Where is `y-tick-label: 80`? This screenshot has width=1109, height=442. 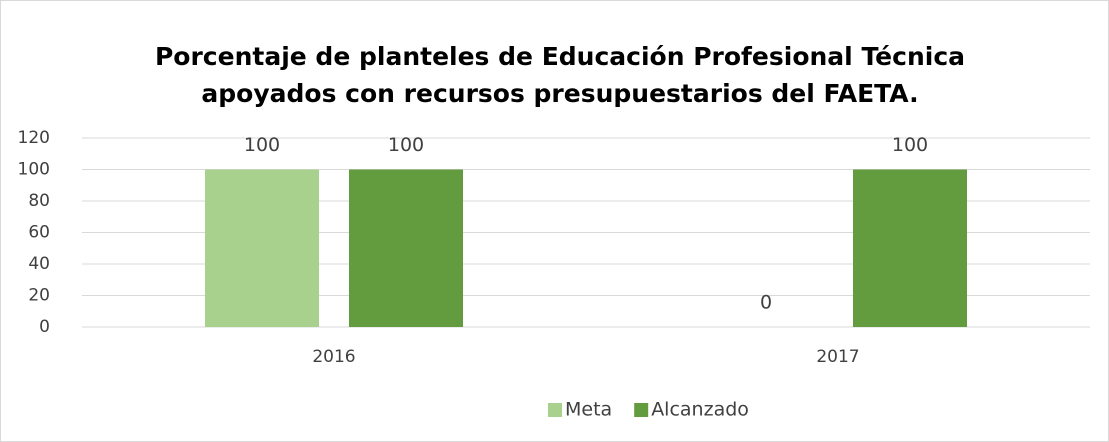 y-tick-label: 80 is located at coordinates (39, 201).